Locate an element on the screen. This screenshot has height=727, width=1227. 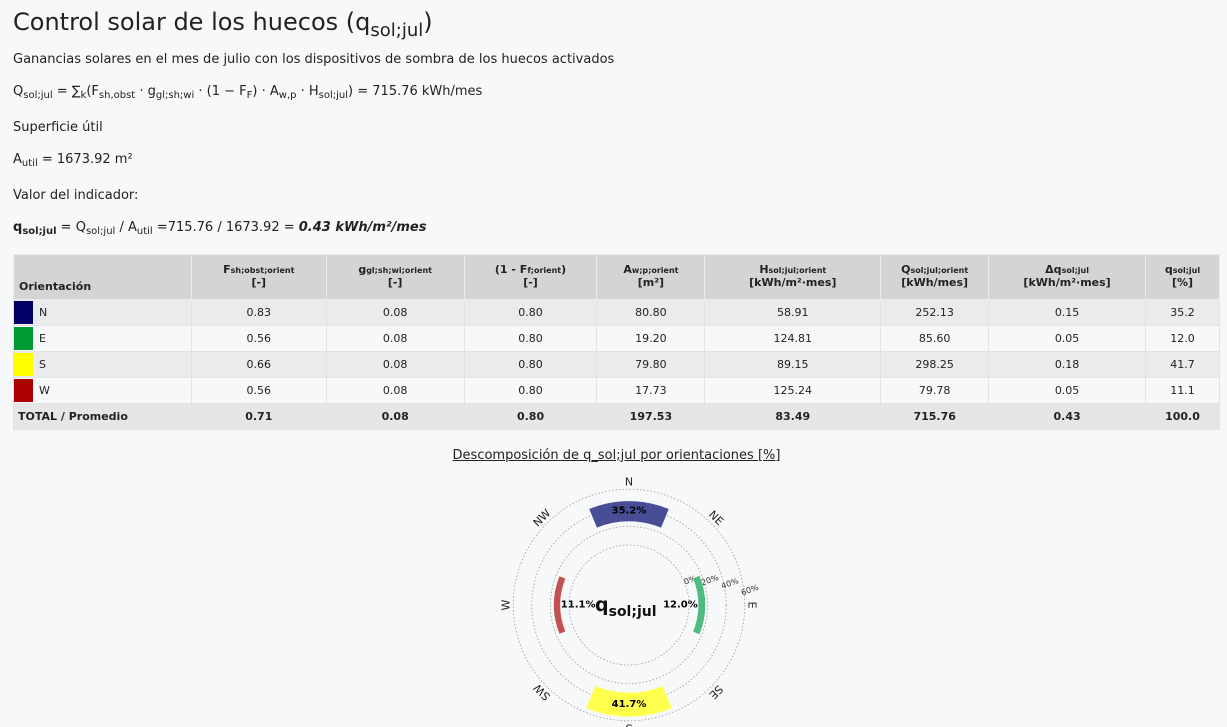
compass-label: E is located at coordinates (752, 604).